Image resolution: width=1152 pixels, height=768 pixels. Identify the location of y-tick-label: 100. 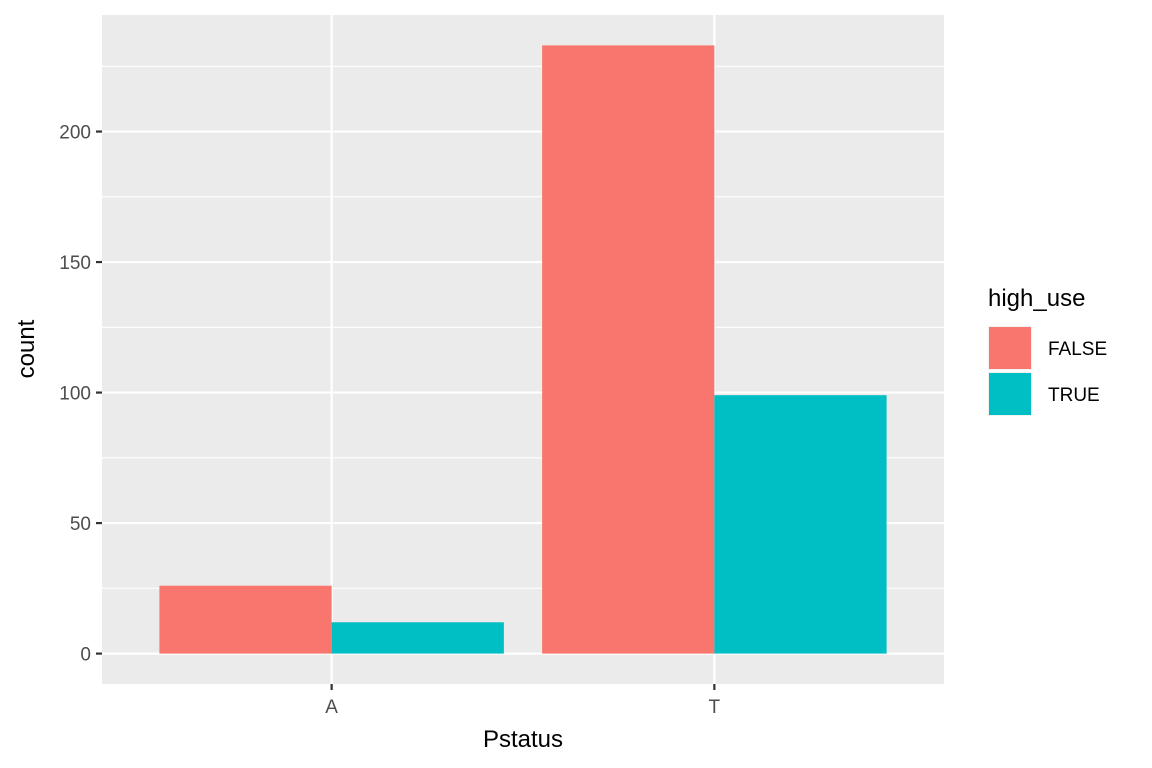
(75, 394).